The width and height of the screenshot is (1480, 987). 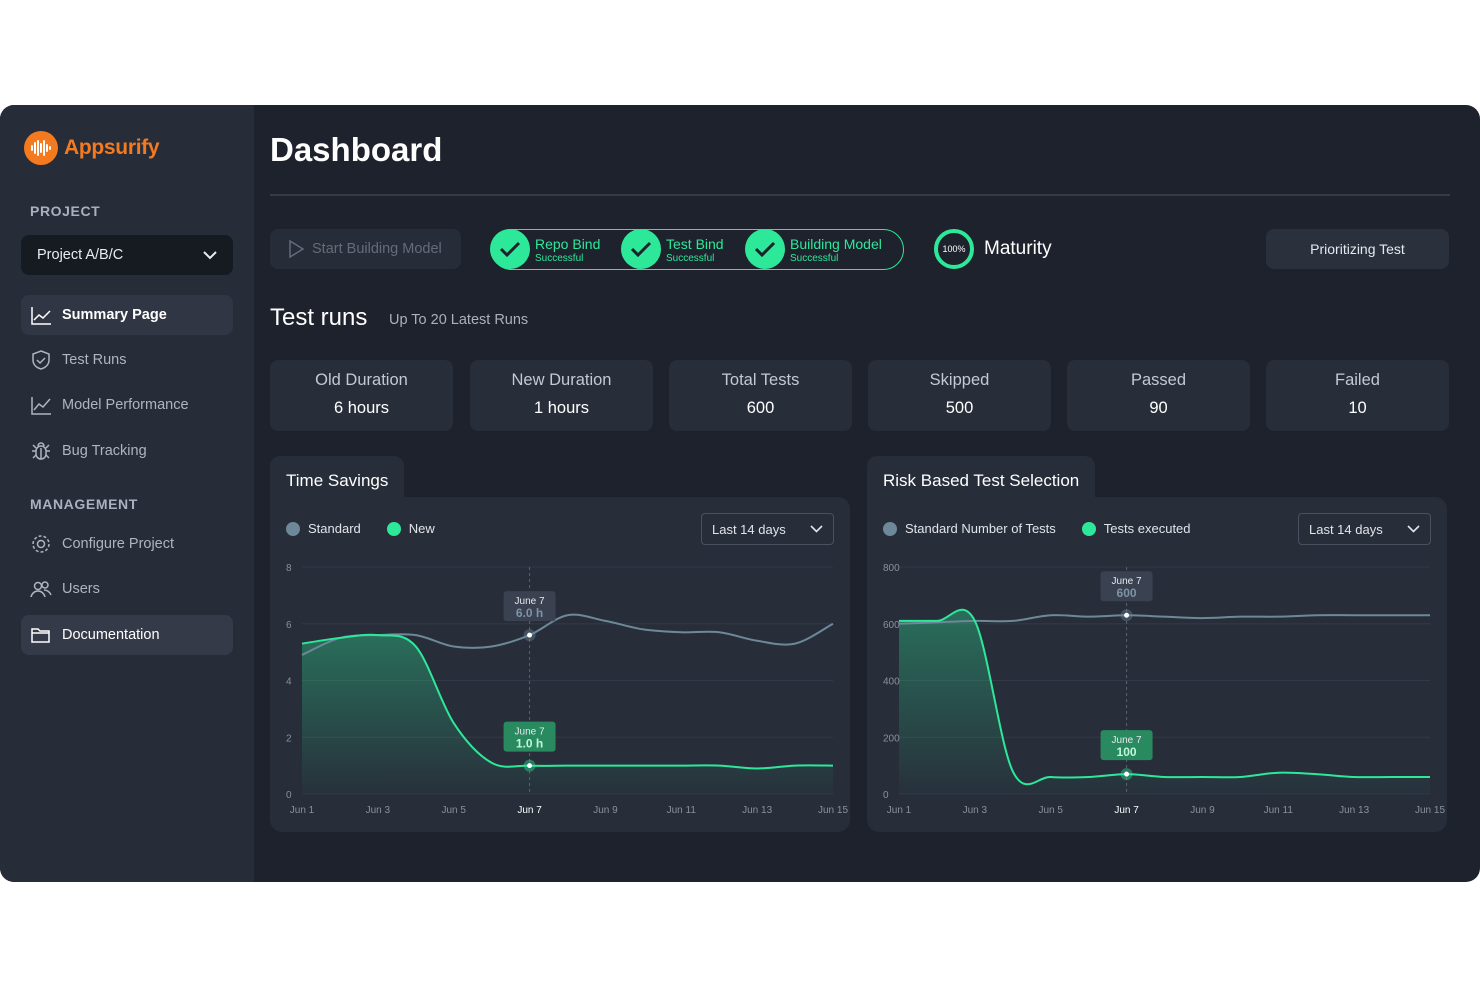 What do you see at coordinates (981, 478) in the screenshot?
I see `tab-risk-based-test-selection: Risk Based Test Selection` at bounding box center [981, 478].